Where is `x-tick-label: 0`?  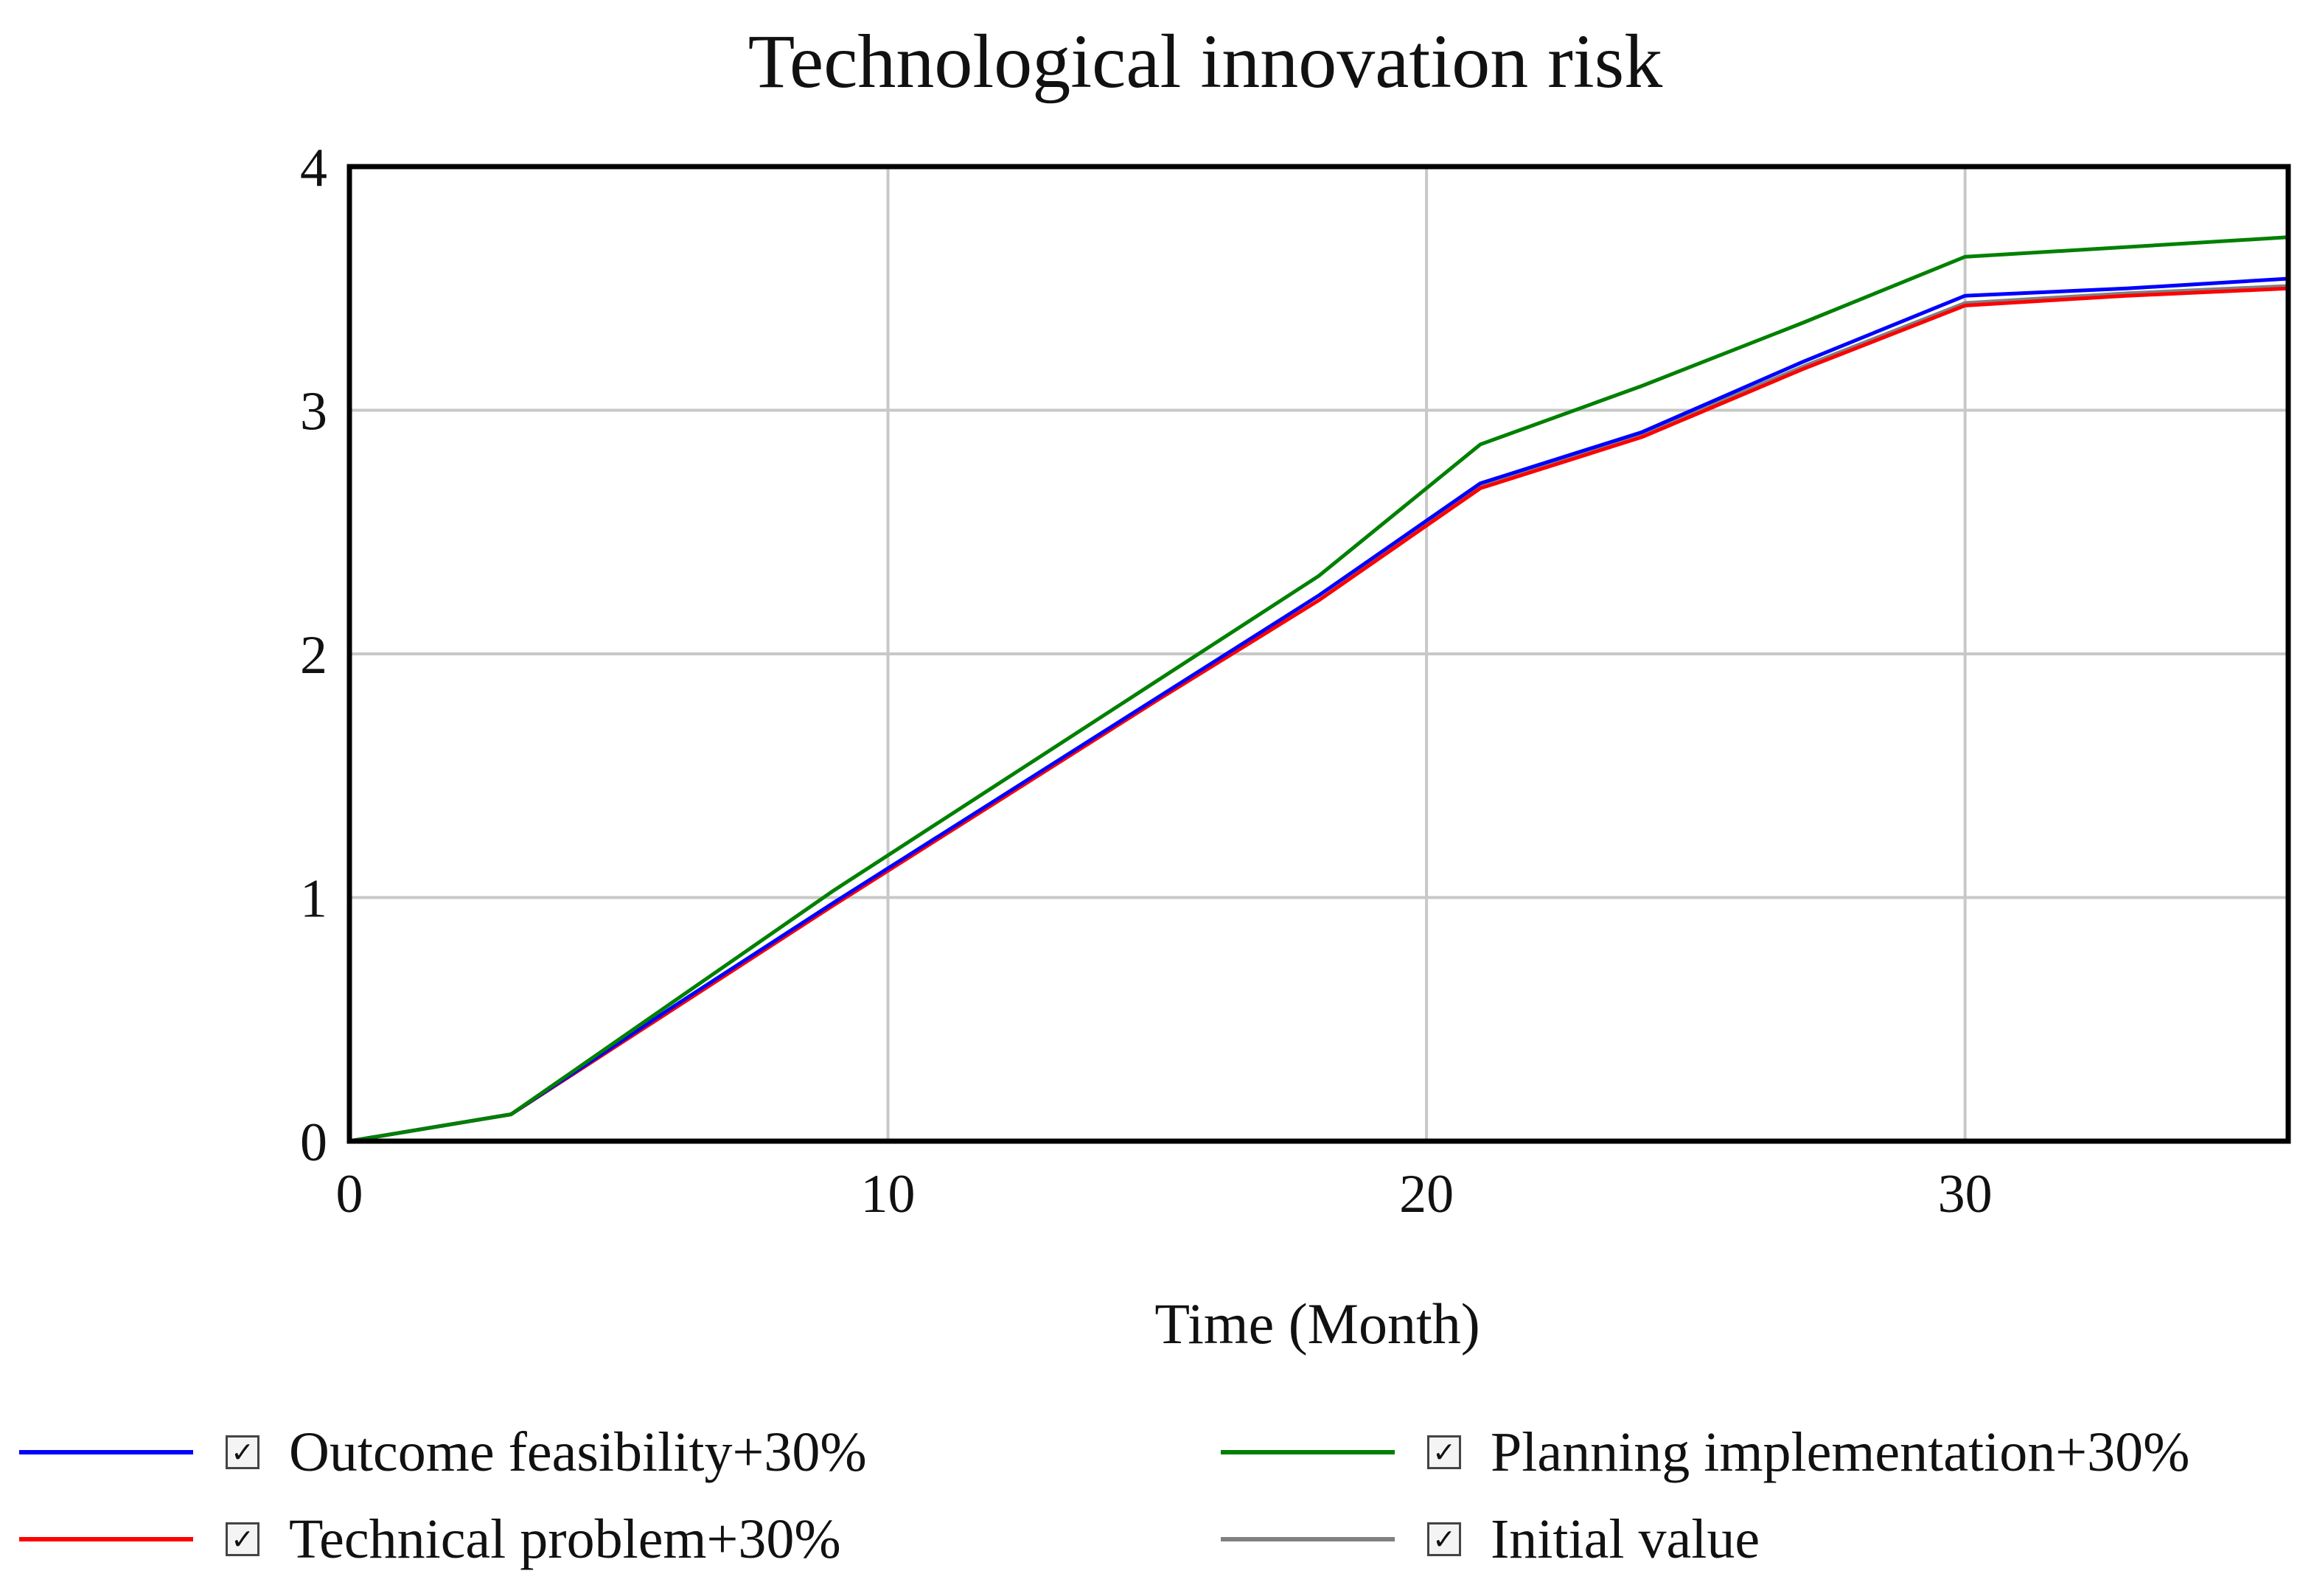
x-tick-label: 0 is located at coordinates (349, 1194).